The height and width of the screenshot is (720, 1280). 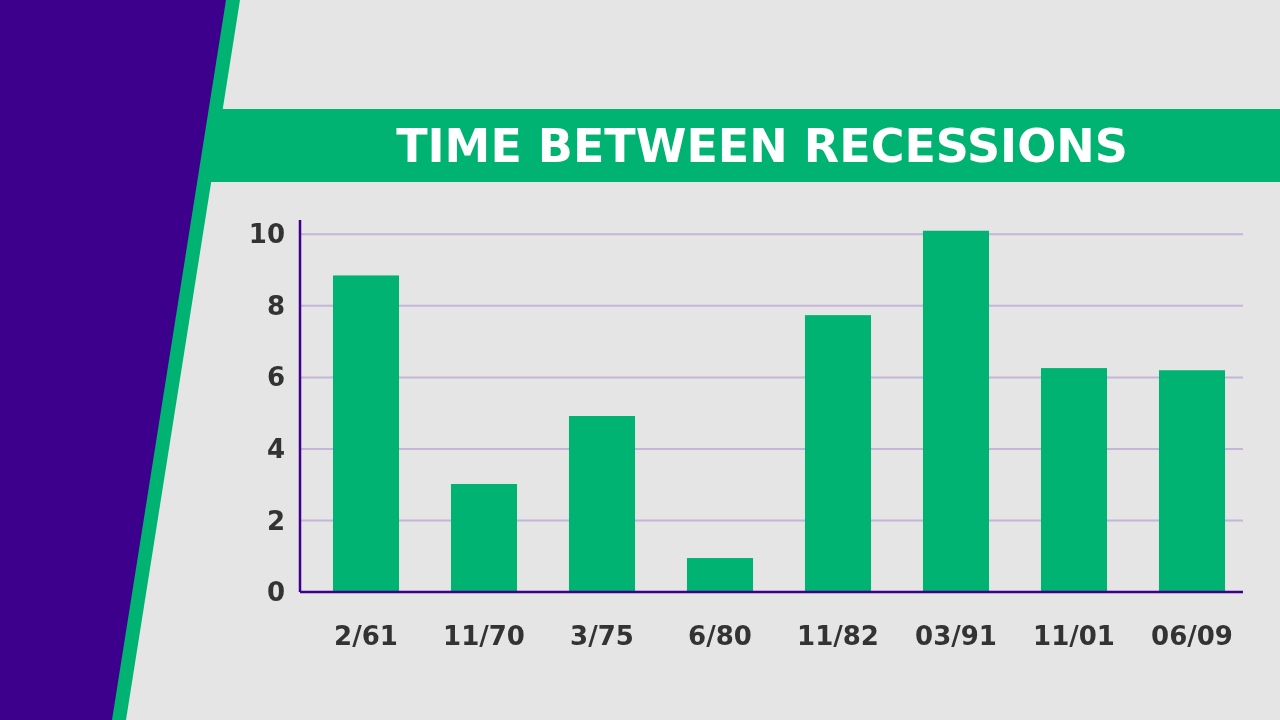 I want to click on x-tick-label: 11/70, so click(x=484, y=636).